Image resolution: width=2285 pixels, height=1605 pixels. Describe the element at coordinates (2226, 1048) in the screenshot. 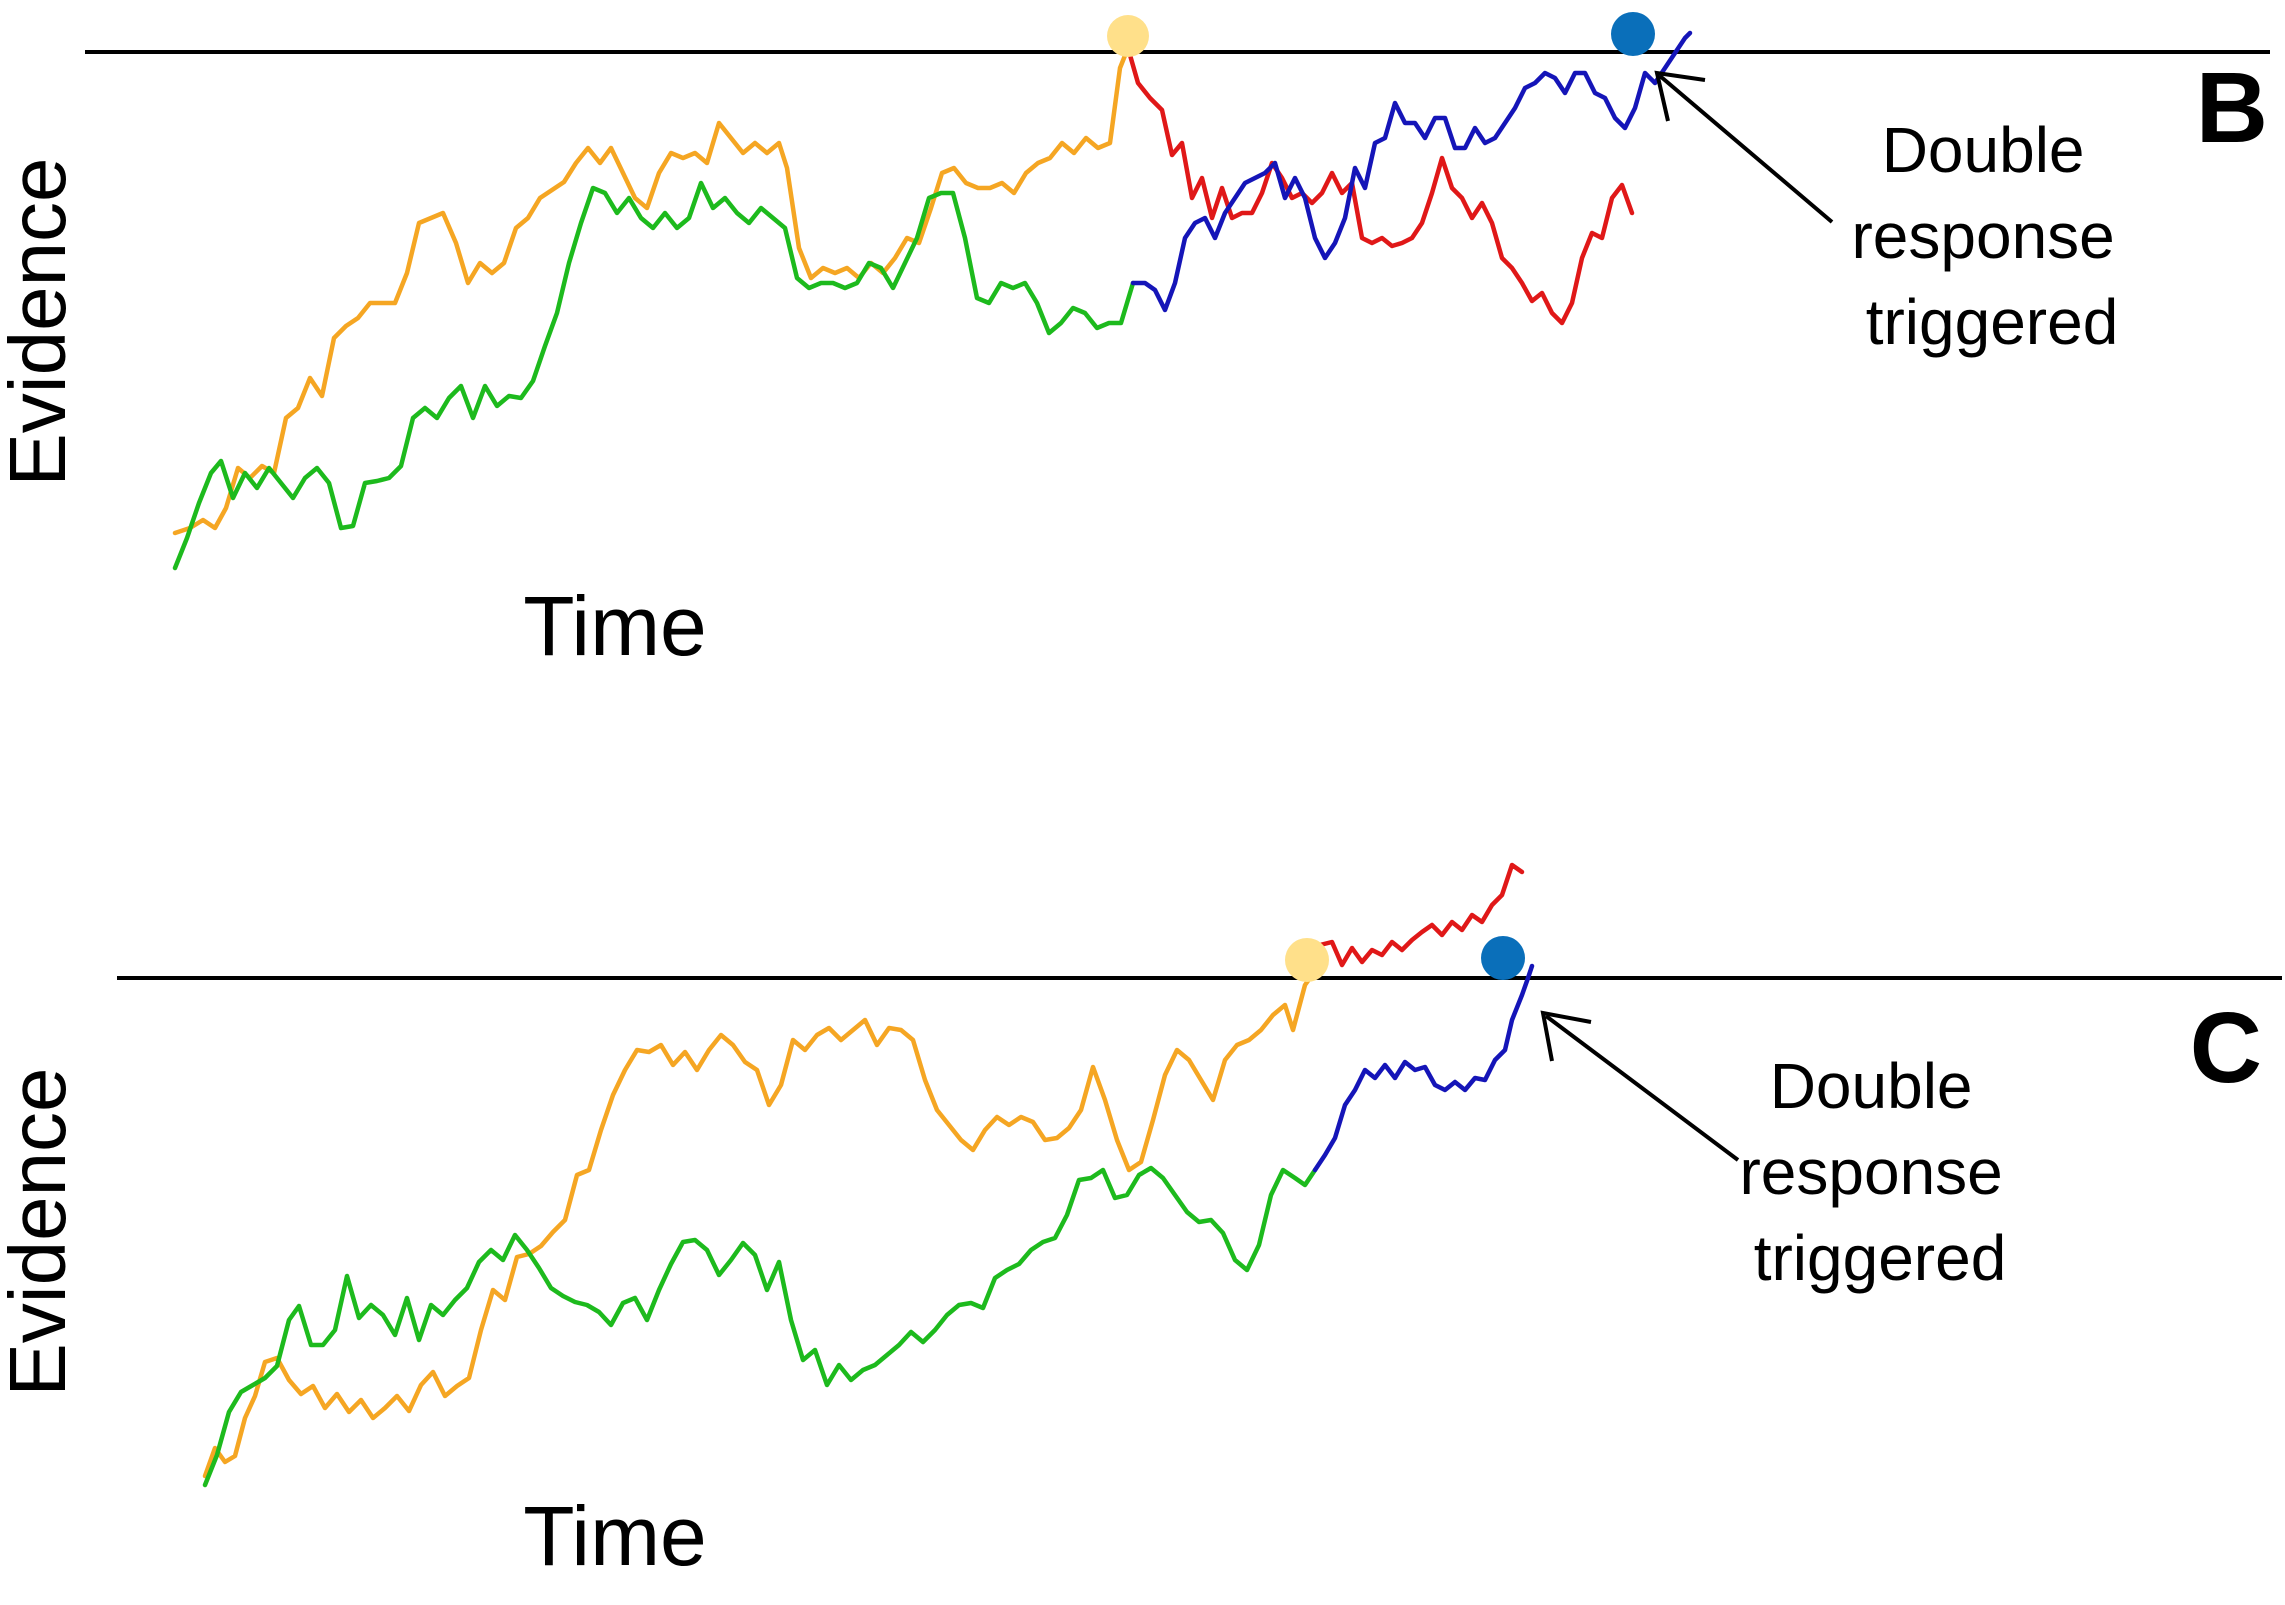

I see `panel-letter: C` at that location.